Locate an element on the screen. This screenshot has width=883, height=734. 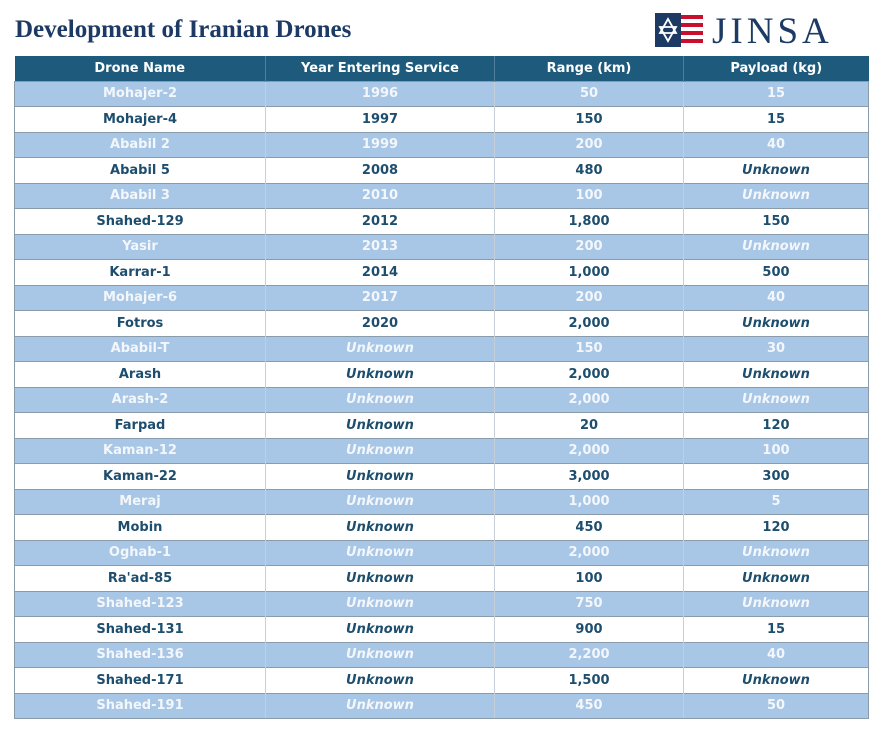
cell-drone-name: Shahed-131 is located at coordinates (140, 629).